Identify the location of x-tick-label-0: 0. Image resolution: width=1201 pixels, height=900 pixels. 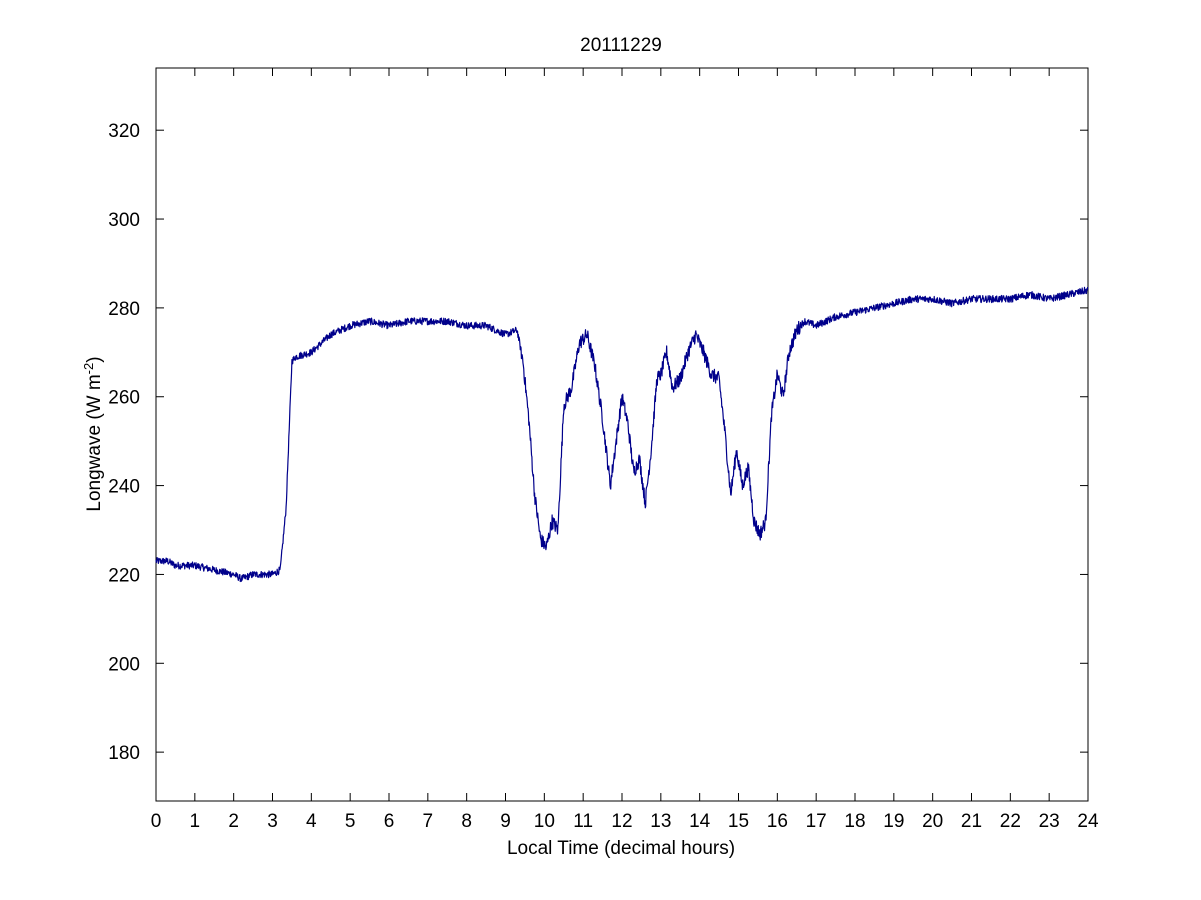
(156, 821).